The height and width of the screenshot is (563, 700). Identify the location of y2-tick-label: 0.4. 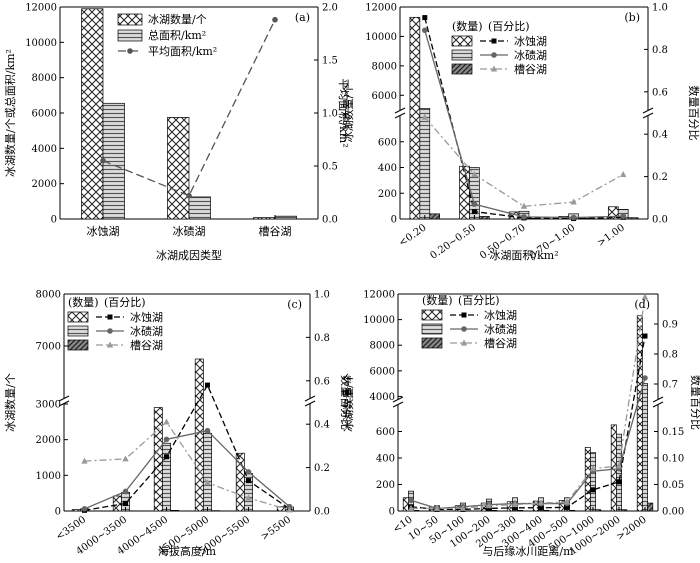
(322, 425).